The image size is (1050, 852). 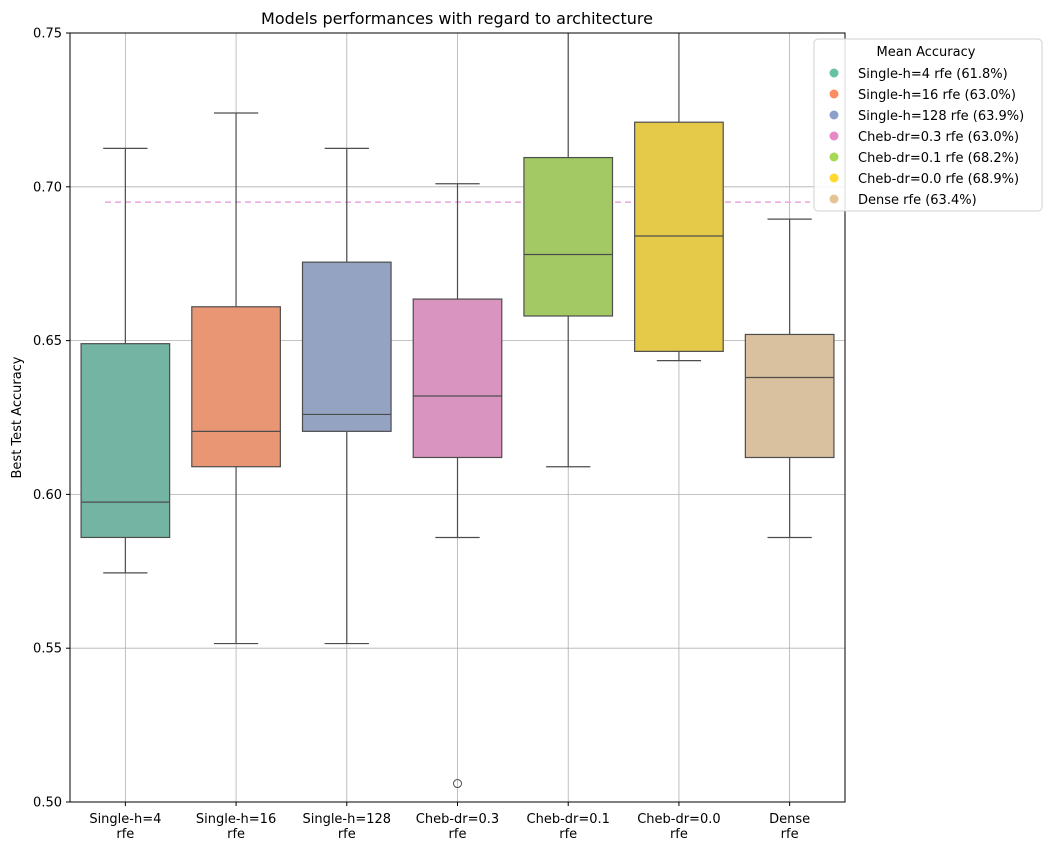 What do you see at coordinates (125, 827) in the screenshot?
I see `x-tick-label: Single-h=4 rfe` at bounding box center [125, 827].